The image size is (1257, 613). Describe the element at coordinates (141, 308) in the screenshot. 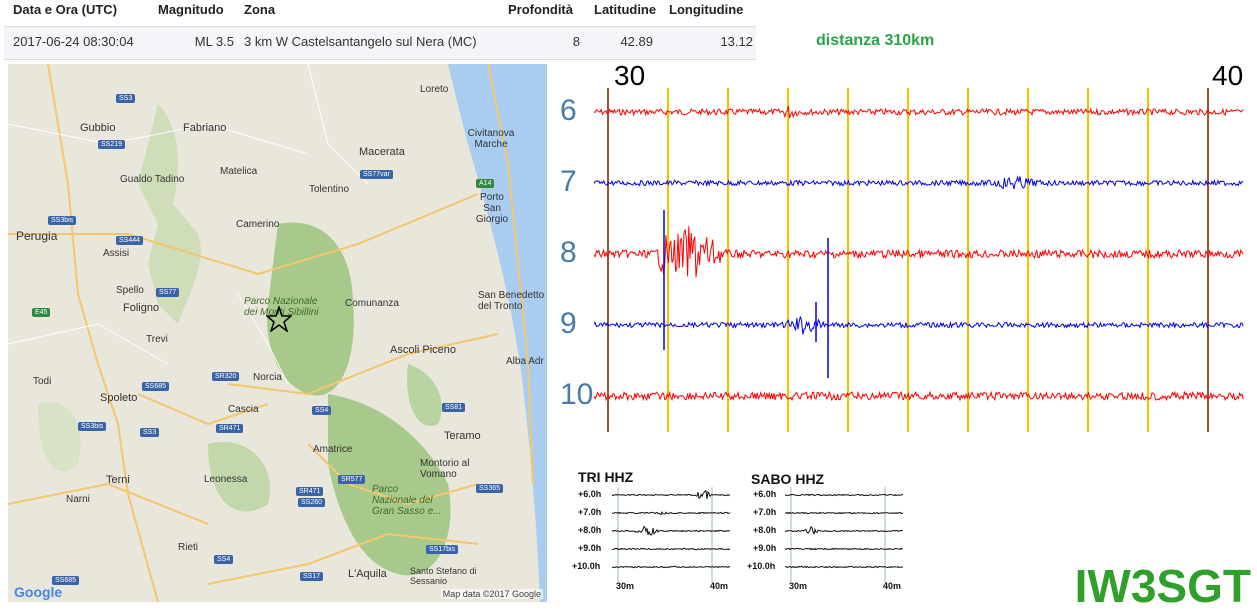

I see `map-city: Foligno` at that location.